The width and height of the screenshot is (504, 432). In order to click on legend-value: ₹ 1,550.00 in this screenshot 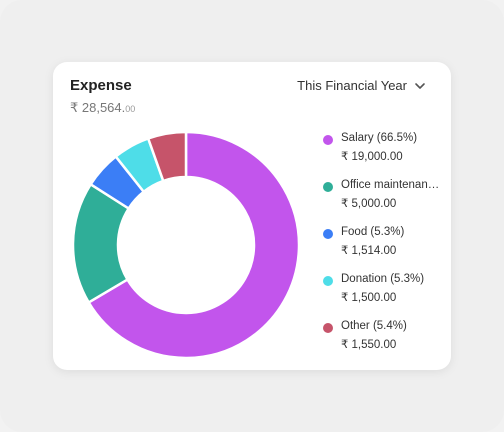, I will do `click(369, 345)`.